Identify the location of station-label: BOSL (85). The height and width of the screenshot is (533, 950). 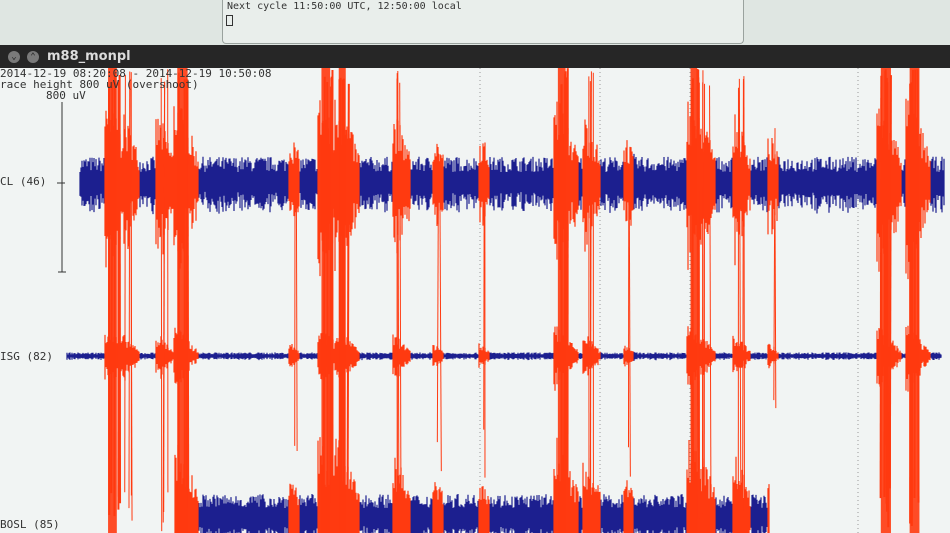
(30, 524).